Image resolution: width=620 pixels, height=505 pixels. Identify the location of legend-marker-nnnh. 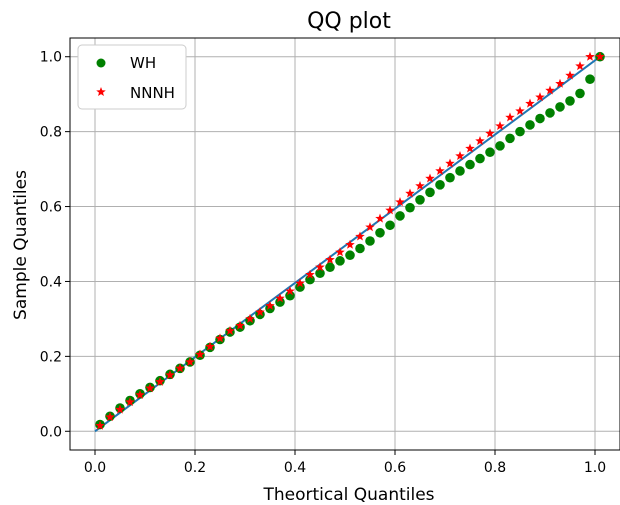
(101, 92).